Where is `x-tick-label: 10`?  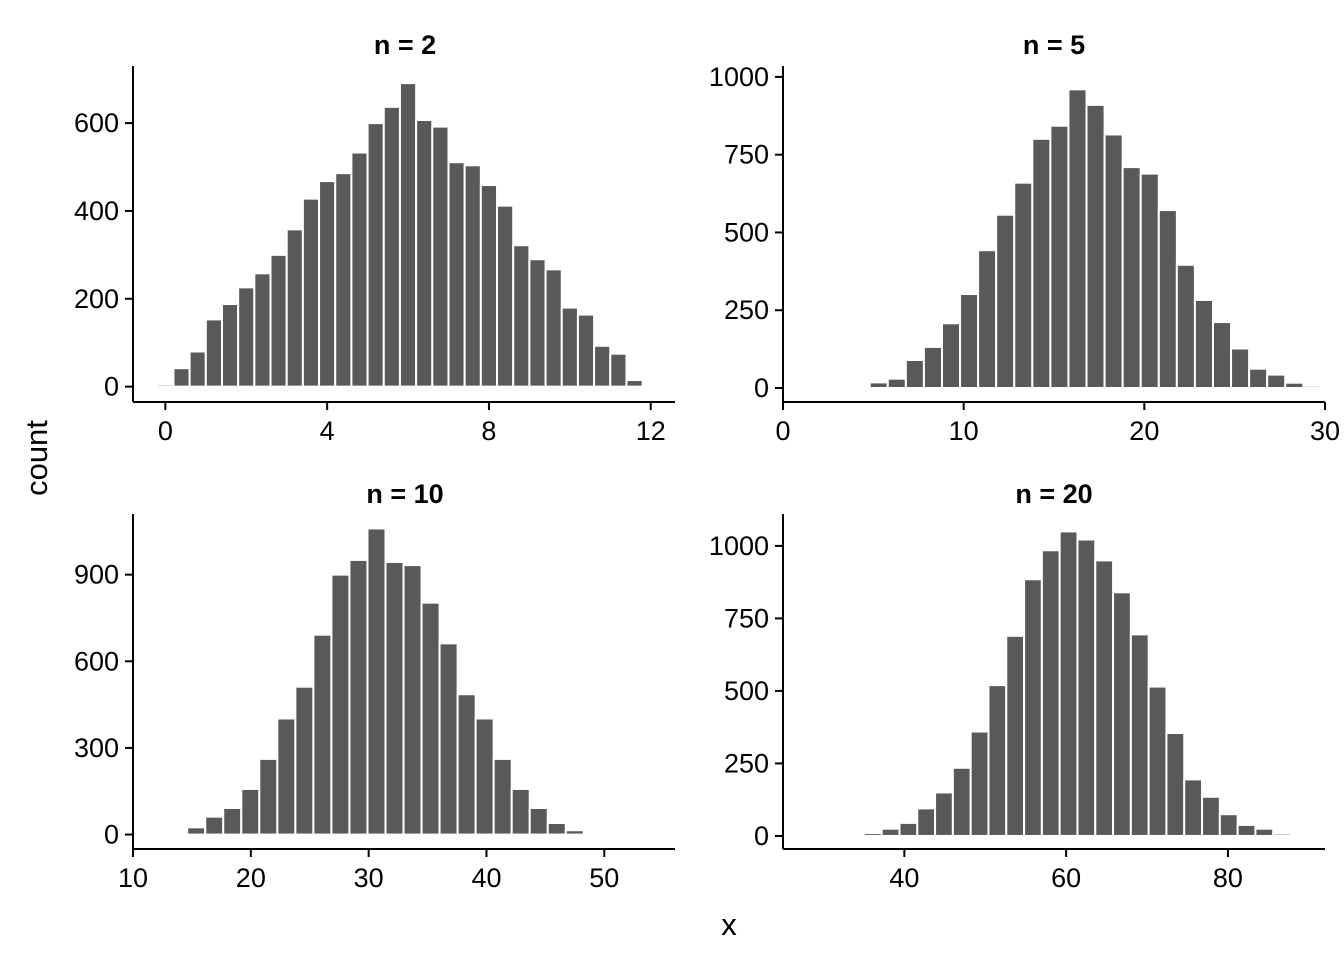 x-tick-label: 10 is located at coordinates (964, 431).